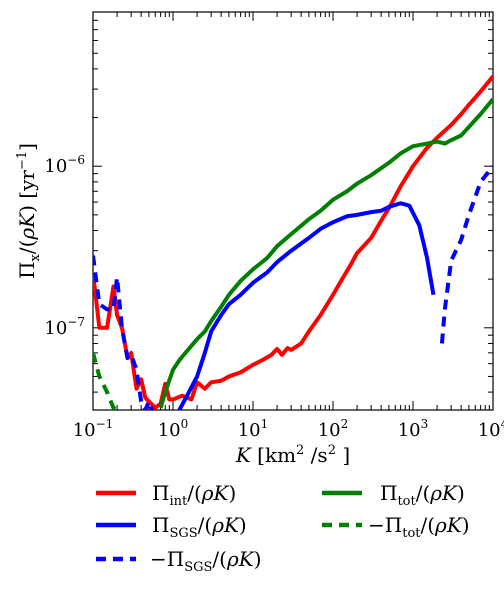 The image size is (504, 600). What do you see at coordinates (106, 381) in the screenshot?
I see `series-line-neg-tot-k` at bounding box center [106, 381].